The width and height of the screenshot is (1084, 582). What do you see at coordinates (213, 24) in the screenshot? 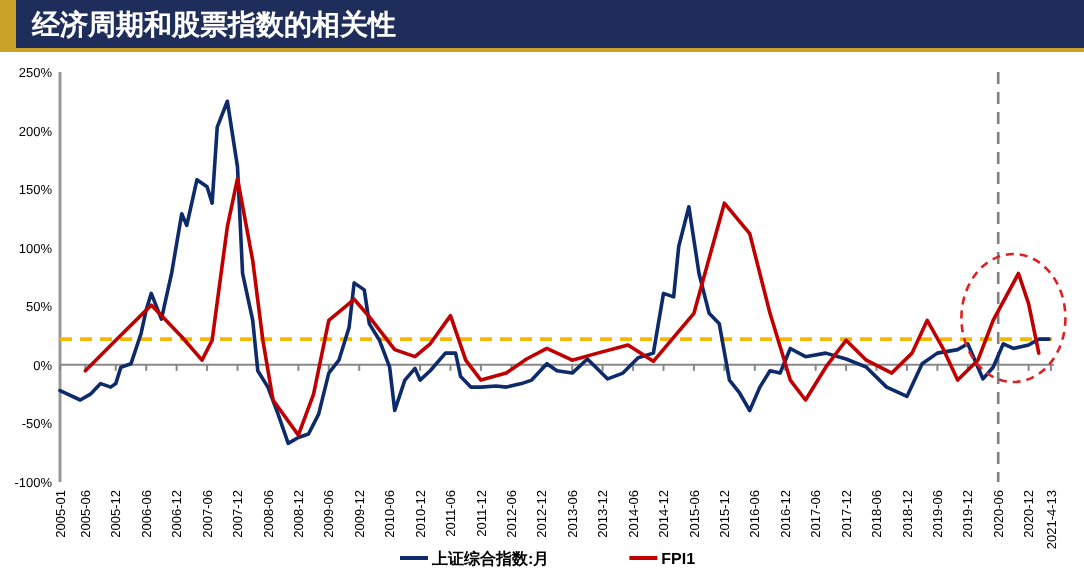
I see `chart-title: 经济周期和股票指数的相关性` at bounding box center [213, 24].